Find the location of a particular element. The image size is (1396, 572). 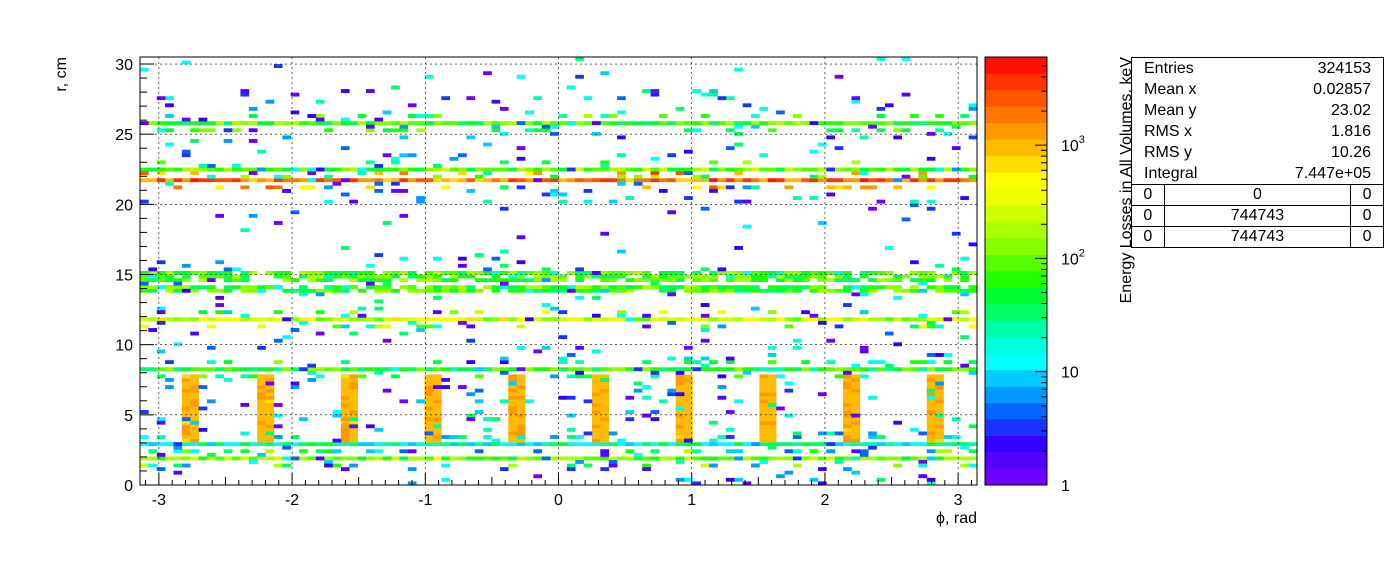

z-tick-label: 10 is located at coordinates (1070, 373).